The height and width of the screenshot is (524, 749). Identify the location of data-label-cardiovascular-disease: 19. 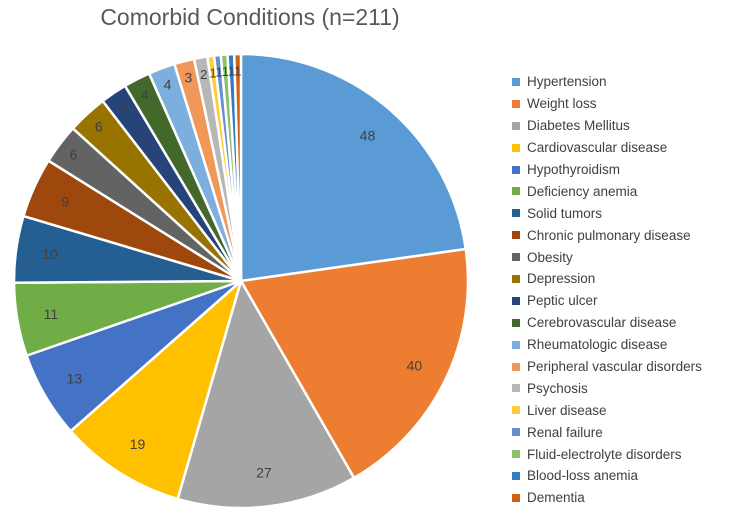
(138, 444).